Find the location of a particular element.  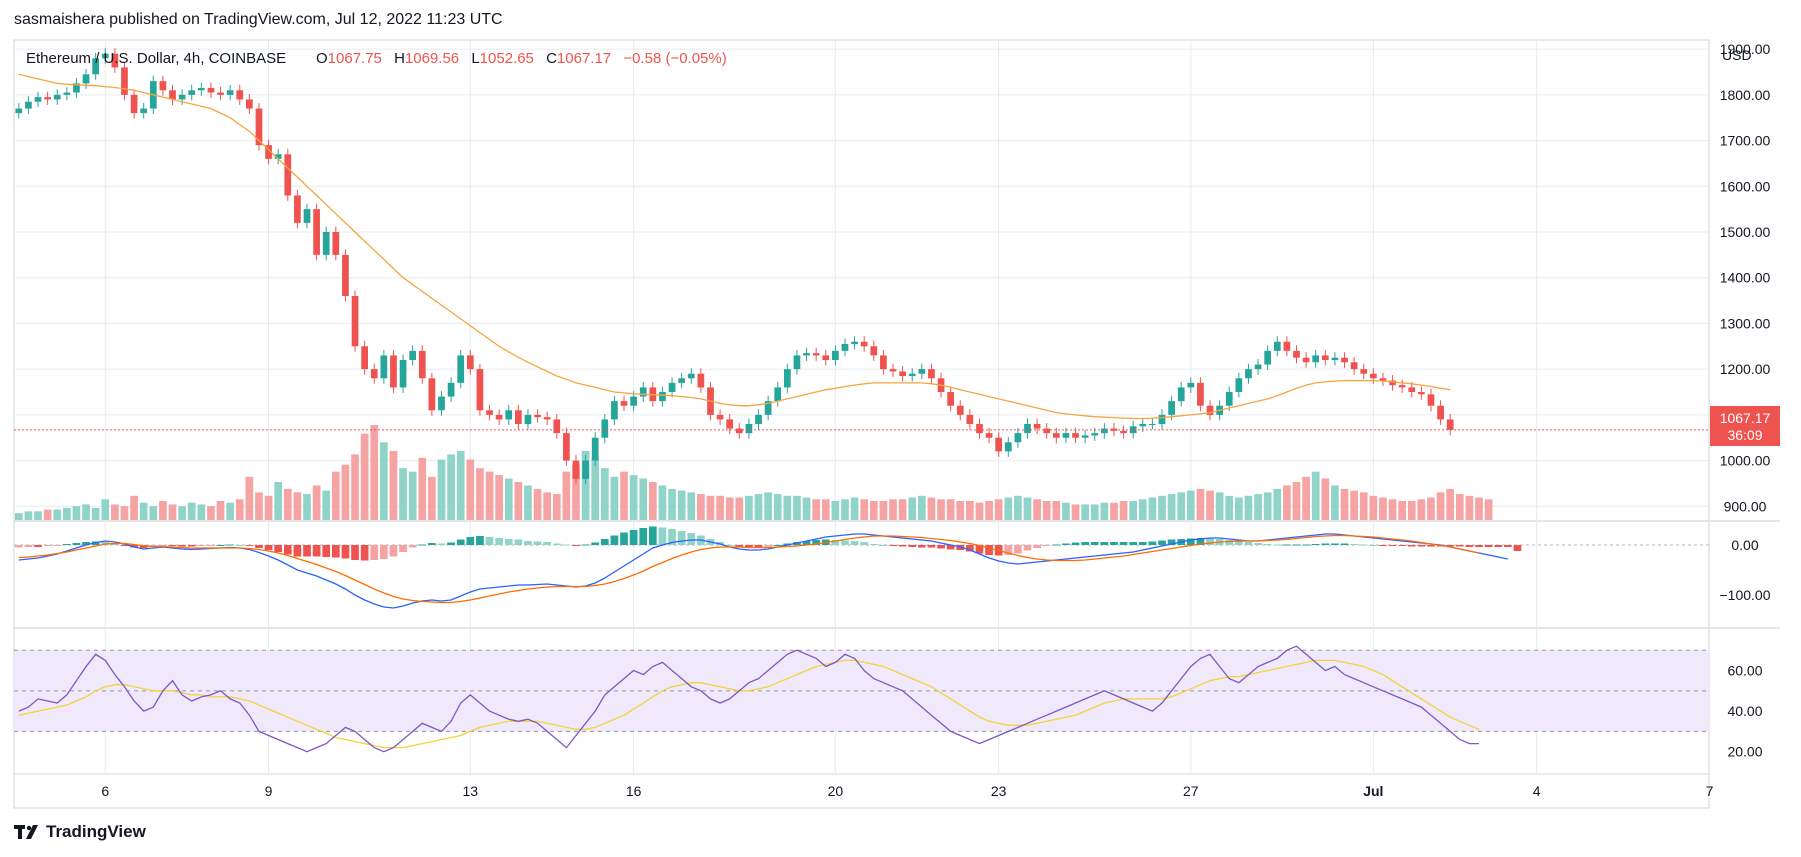

rsi-tick-label: 40.00 is located at coordinates (1744, 711).